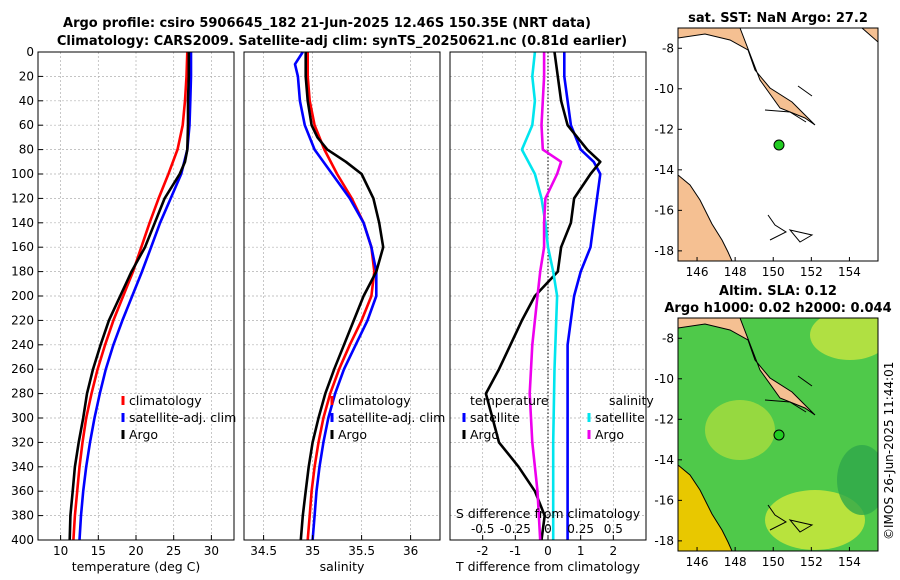 This screenshot has width=900, height=580. I want to click on salinity-xlabel: salinity, so click(342, 566).